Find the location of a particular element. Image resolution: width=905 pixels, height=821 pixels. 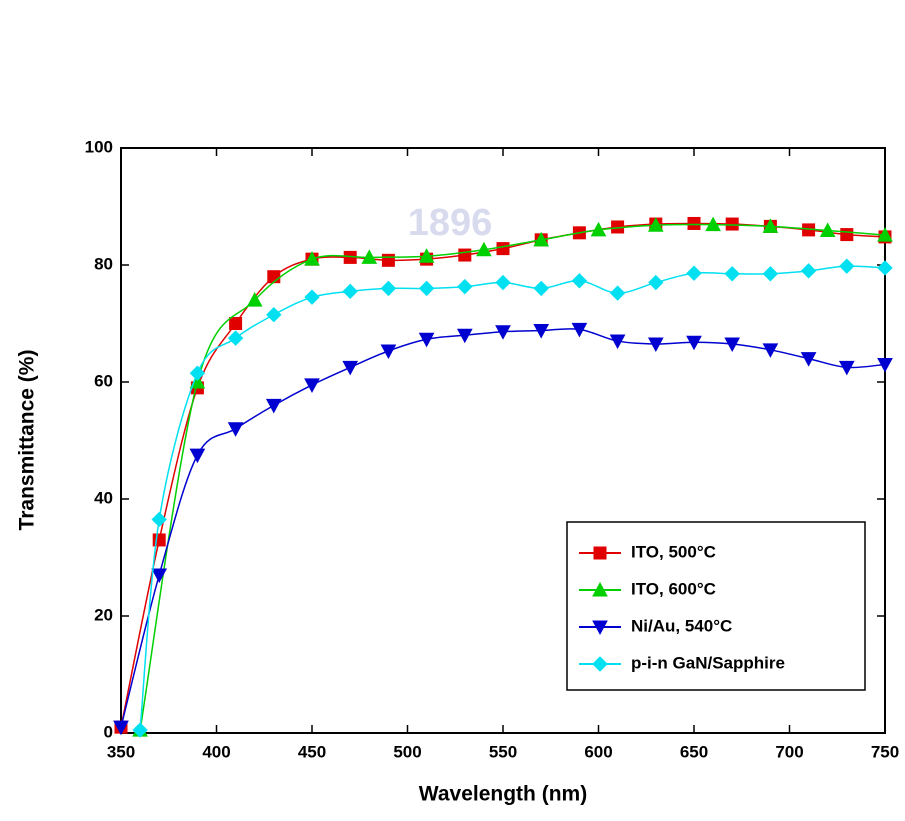

y-tick-label: 0 is located at coordinates (108, 731).